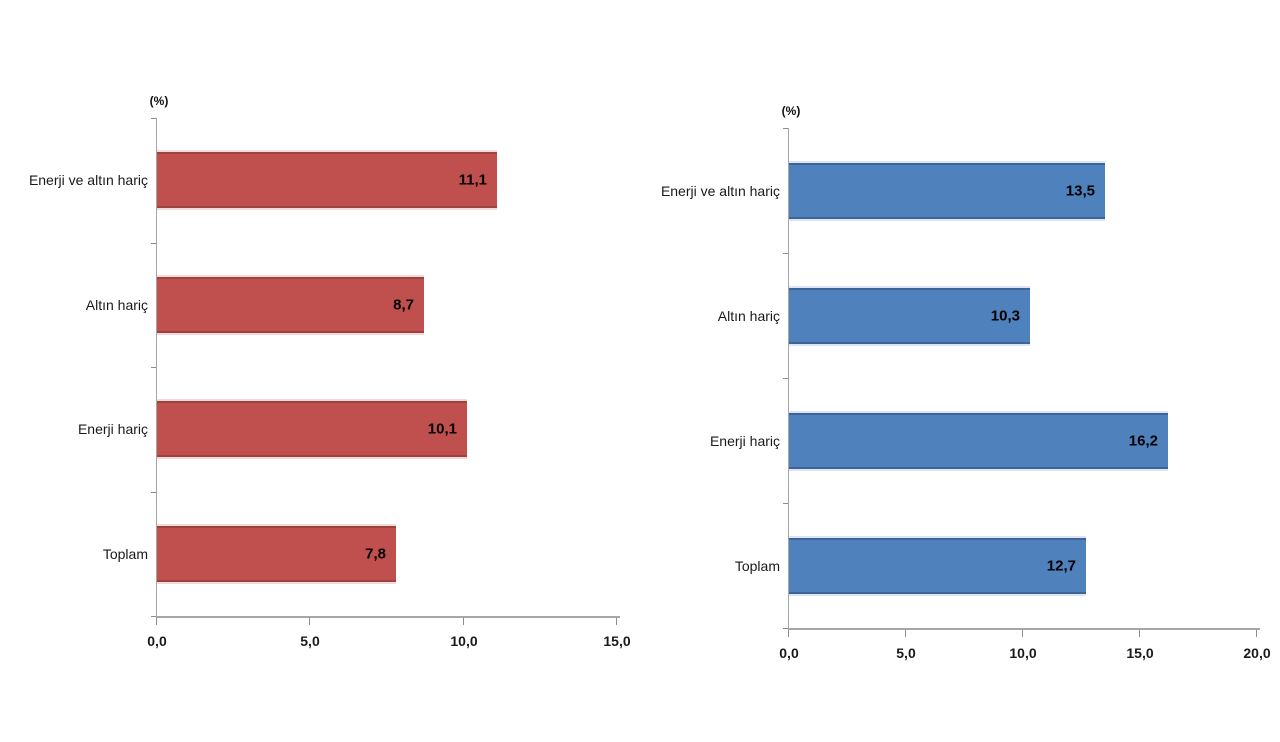  What do you see at coordinates (472, 180) in the screenshot?
I see `bar-value-label: 11,1` at bounding box center [472, 180].